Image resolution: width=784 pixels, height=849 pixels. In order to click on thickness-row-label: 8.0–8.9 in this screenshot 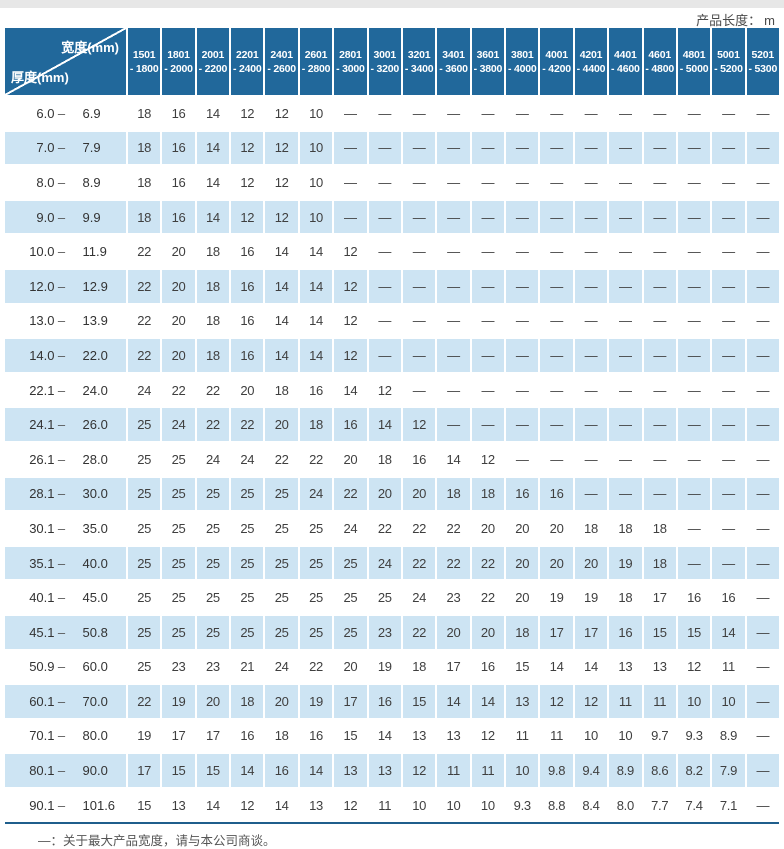, I will do `click(68, 182)`.